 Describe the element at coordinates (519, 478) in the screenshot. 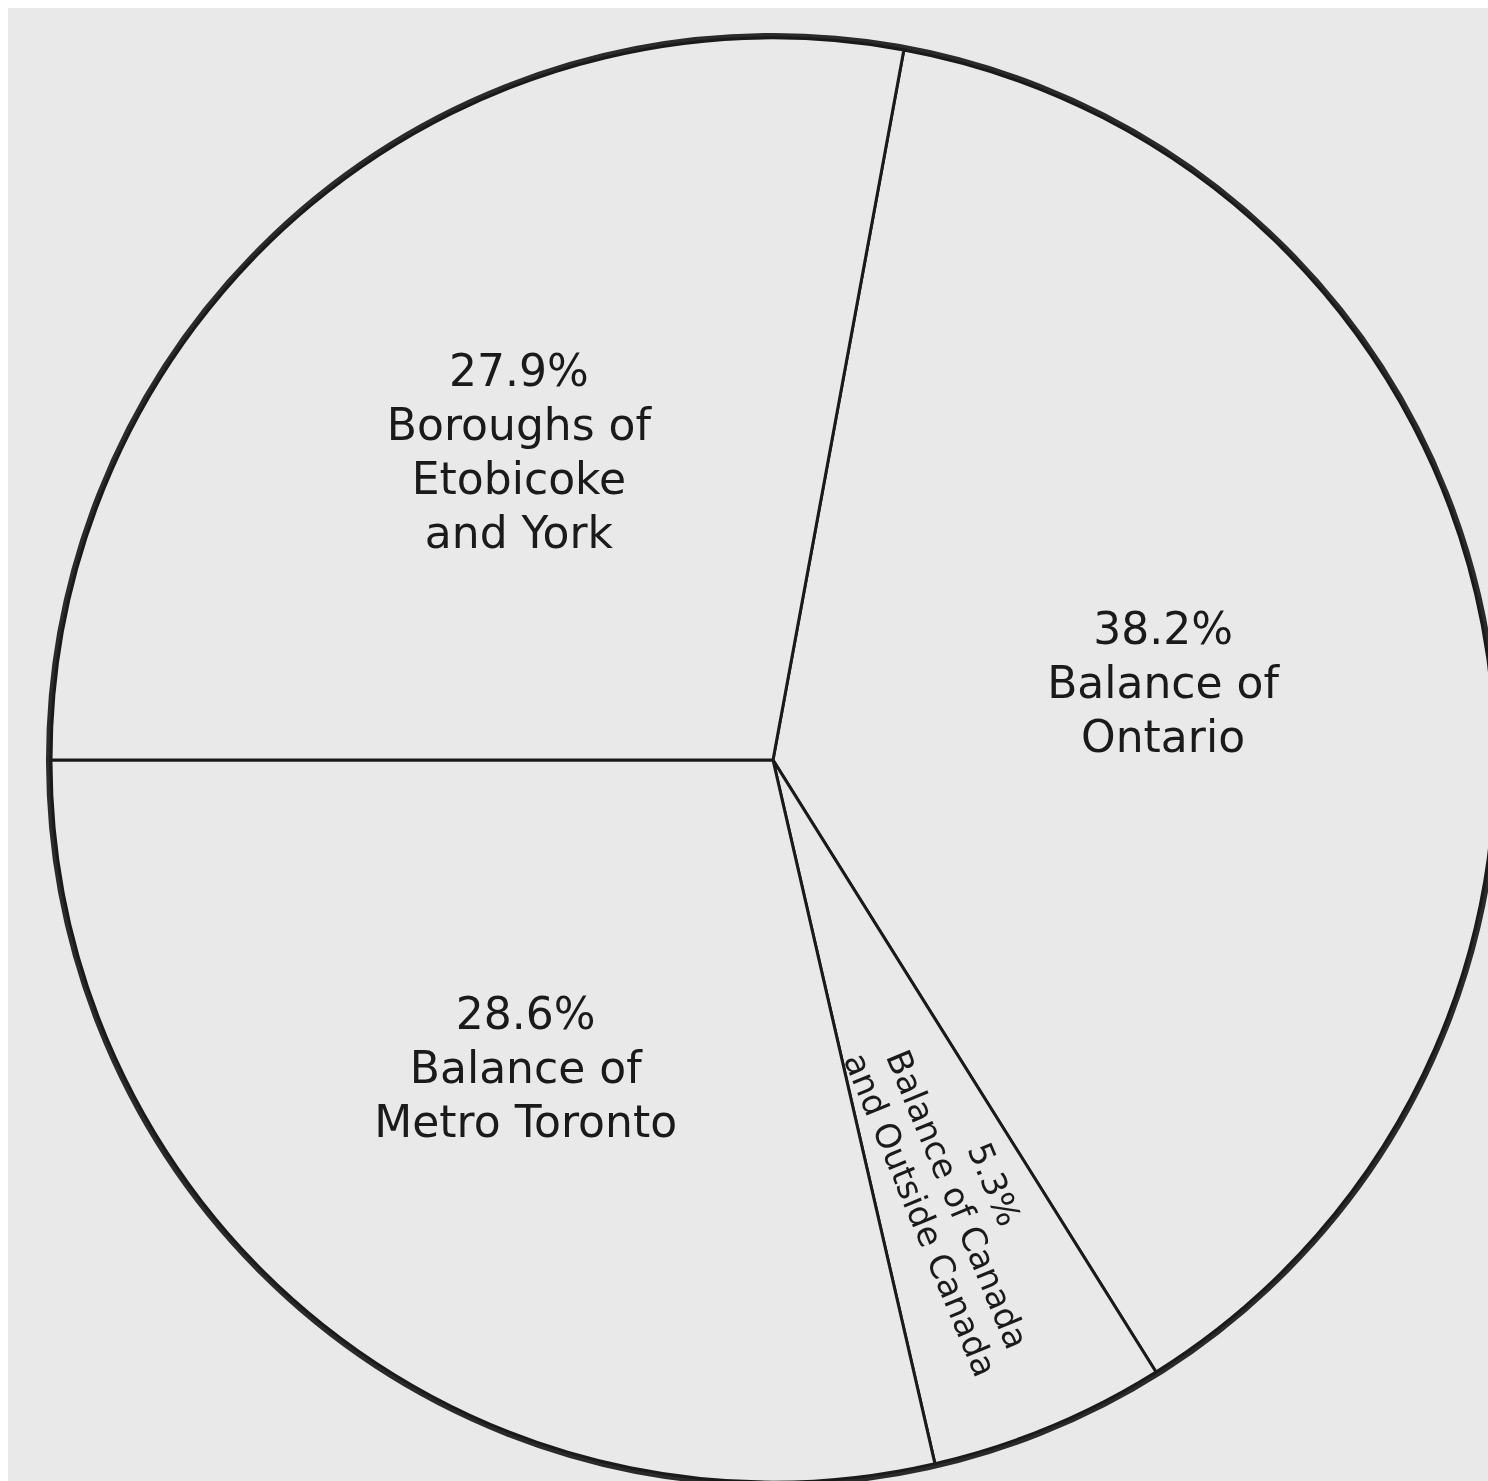

I see `slice-label: Boroughs of Etobicoke and York` at that location.